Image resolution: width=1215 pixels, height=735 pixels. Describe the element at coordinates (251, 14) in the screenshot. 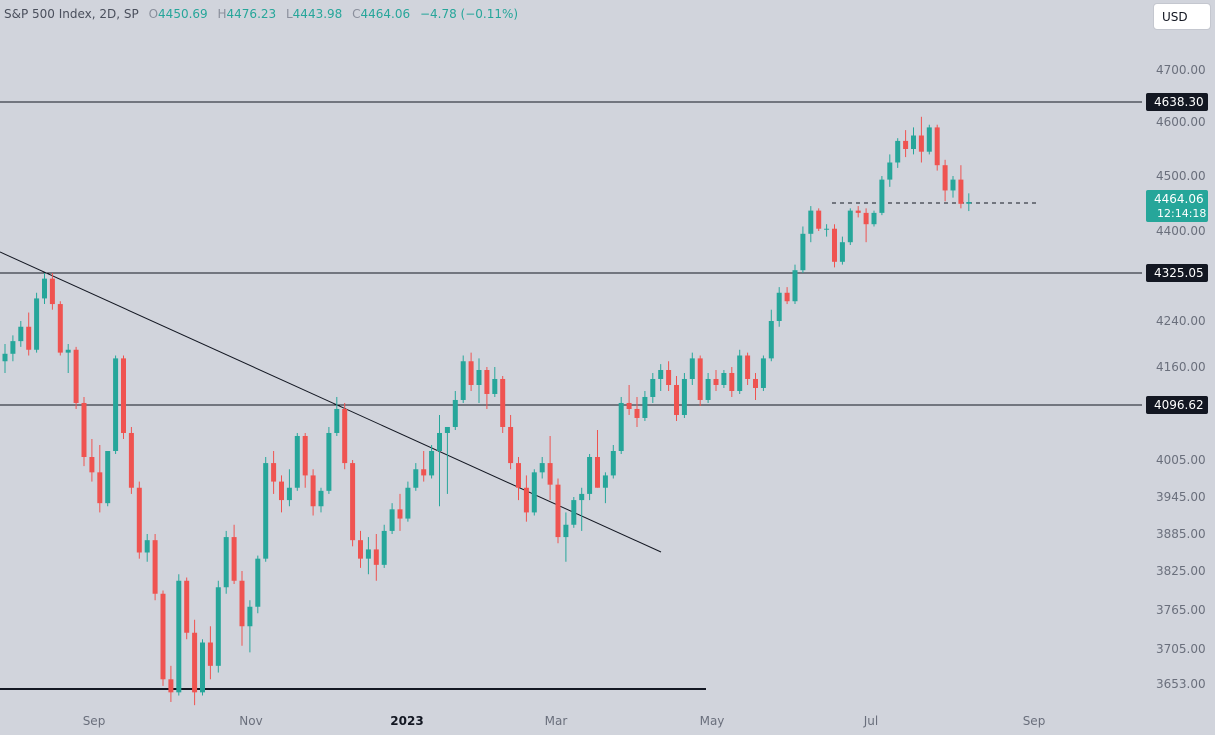

I see `high-value: 4476.23` at that location.